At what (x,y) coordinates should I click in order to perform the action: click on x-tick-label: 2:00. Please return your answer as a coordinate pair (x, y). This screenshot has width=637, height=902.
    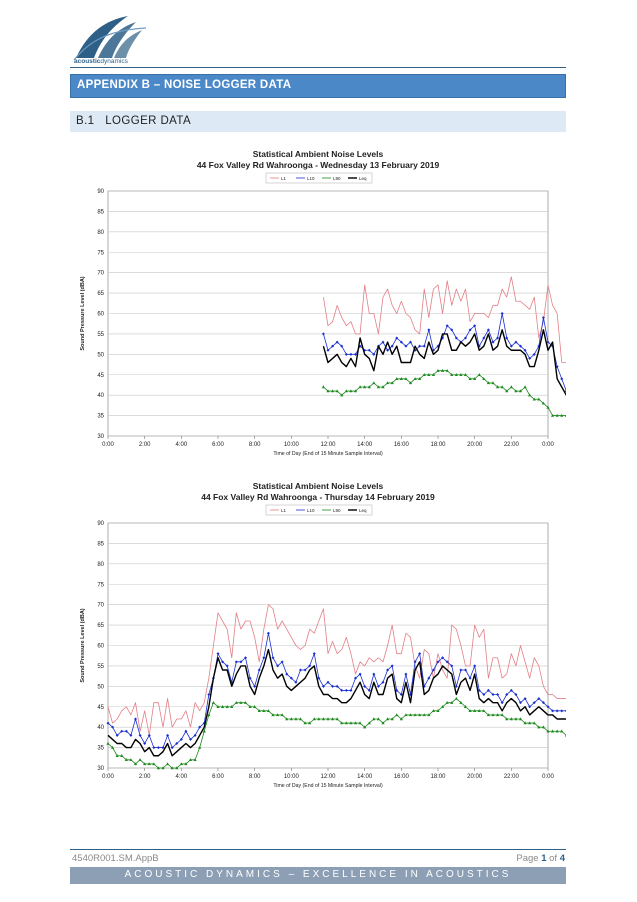
    Looking at the image, I should click on (145, 777).